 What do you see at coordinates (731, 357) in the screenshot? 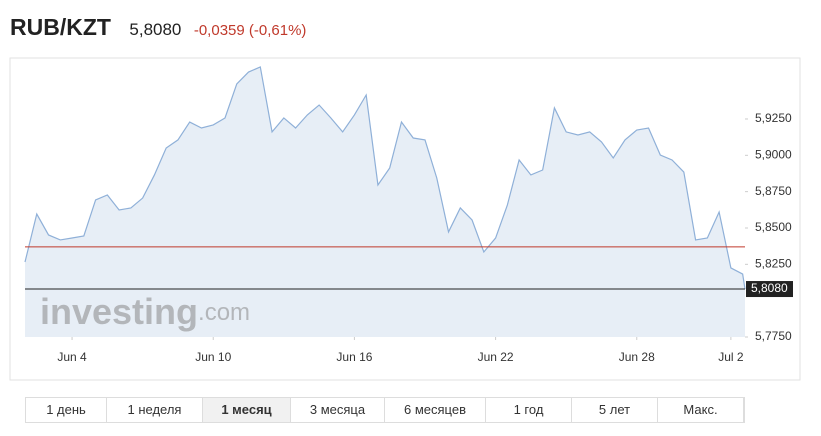
I see `x-tick-label: Jul 2` at bounding box center [731, 357].